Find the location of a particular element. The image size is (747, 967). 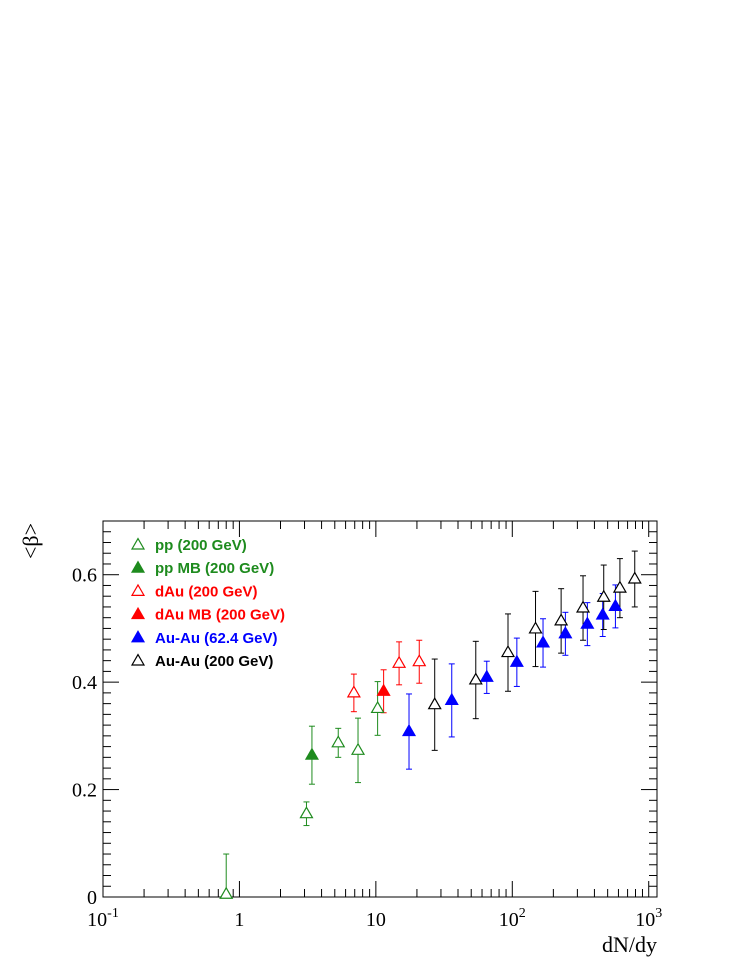

y-tick-label: 0.6 is located at coordinates (84, 576).